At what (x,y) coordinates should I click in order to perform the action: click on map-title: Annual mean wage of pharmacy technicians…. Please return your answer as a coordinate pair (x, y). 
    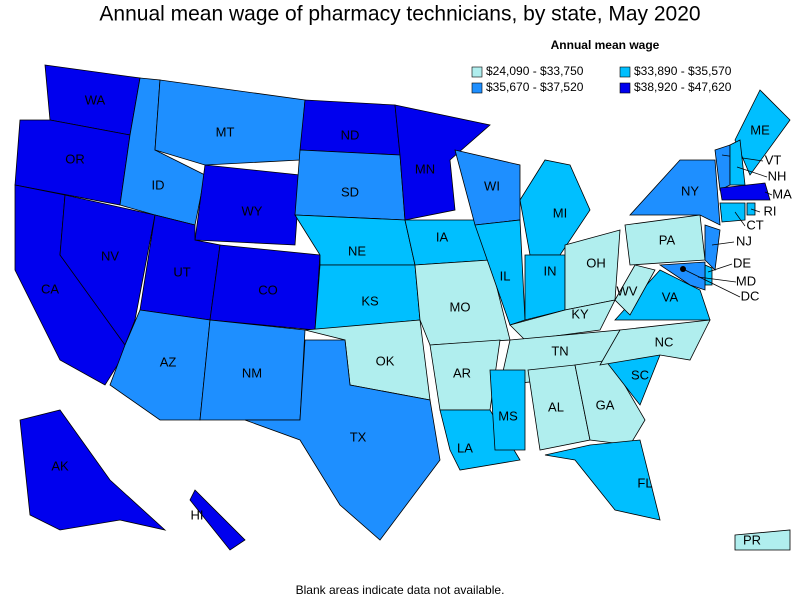
    Looking at the image, I should click on (399, 14).